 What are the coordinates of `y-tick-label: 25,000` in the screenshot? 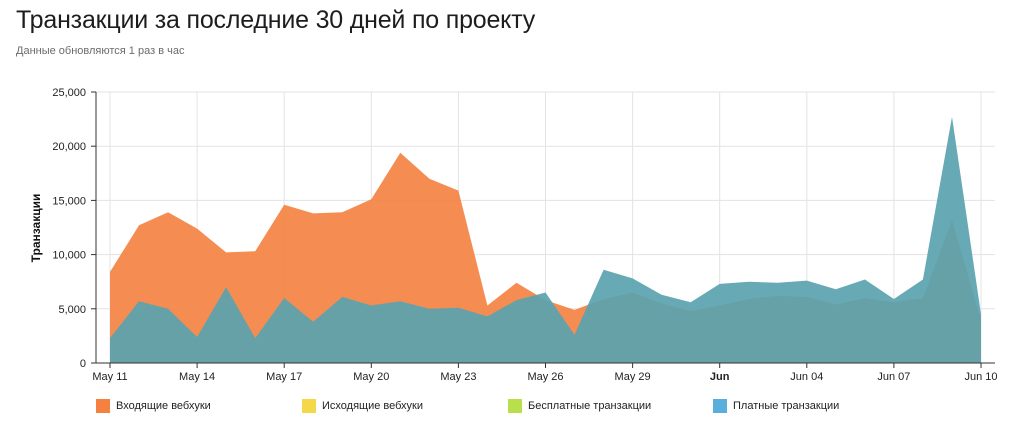 It's located at (69, 93).